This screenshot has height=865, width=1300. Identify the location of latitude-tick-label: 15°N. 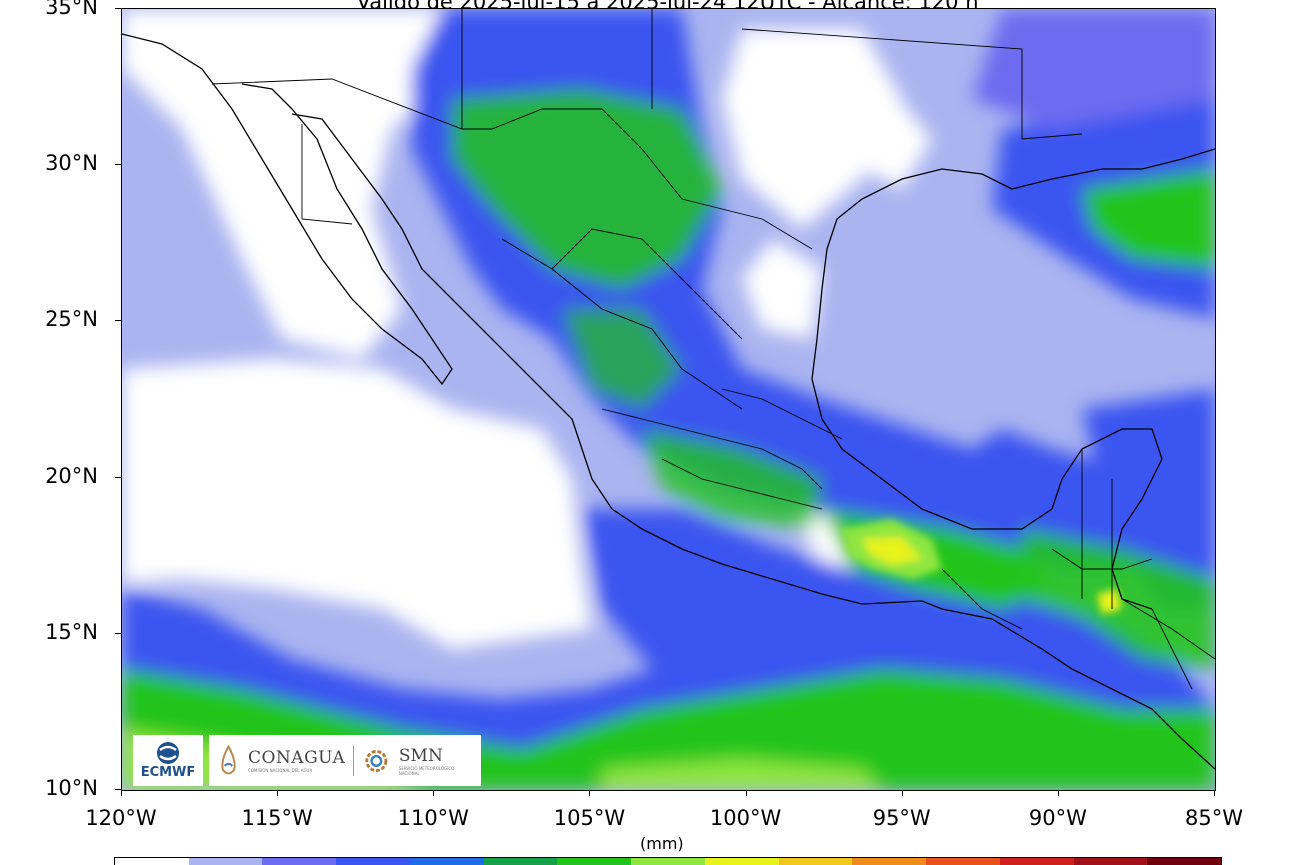
(71, 631).